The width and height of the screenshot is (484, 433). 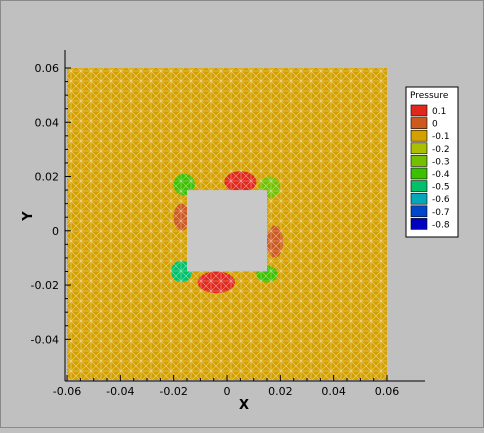 I want to click on x-tick-label: 0.04, so click(x=333, y=391).